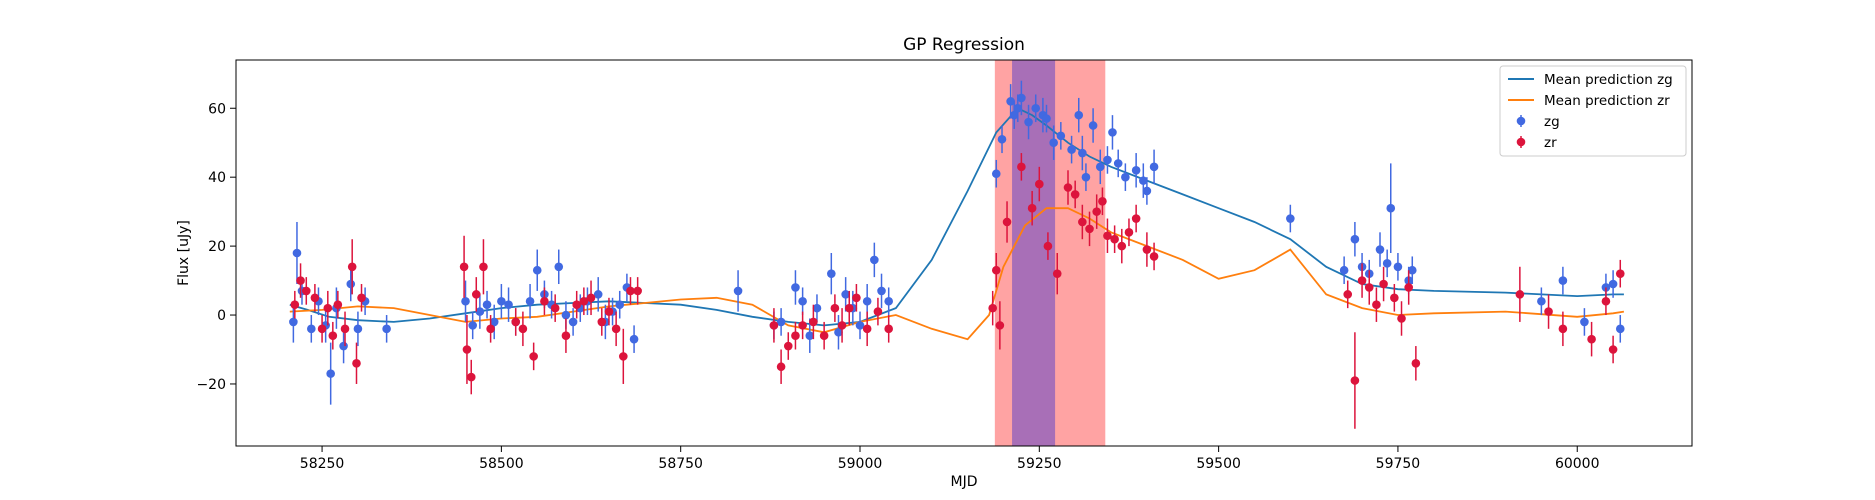 The width and height of the screenshot is (1875, 500). Describe the element at coordinates (1218, 464) in the screenshot. I see `x-tick-label: 59500` at that location.